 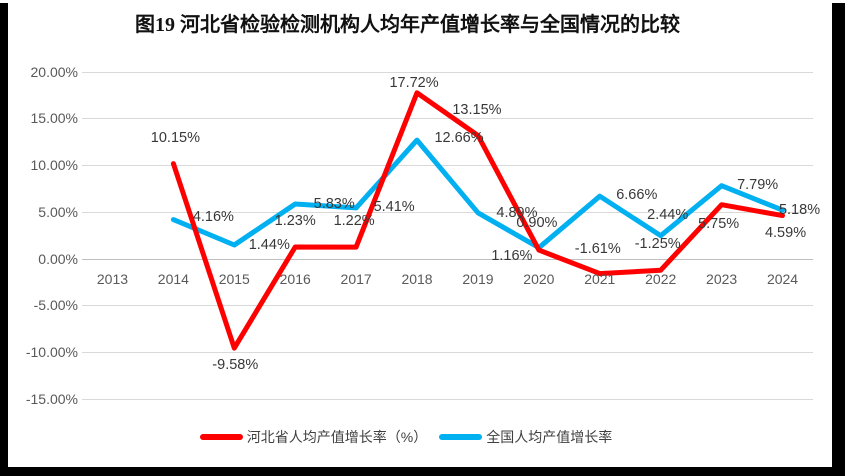 What do you see at coordinates (295, 220) in the screenshot?
I see `data-label-hebei-2016: 1.23%` at bounding box center [295, 220].